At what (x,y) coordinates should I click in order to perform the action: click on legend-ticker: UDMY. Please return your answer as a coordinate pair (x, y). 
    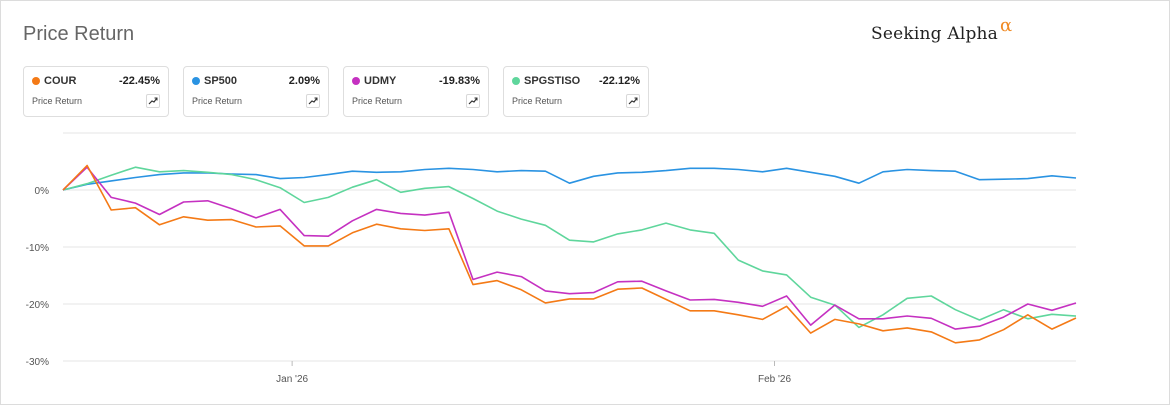
    Looking at the image, I should click on (380, 81).